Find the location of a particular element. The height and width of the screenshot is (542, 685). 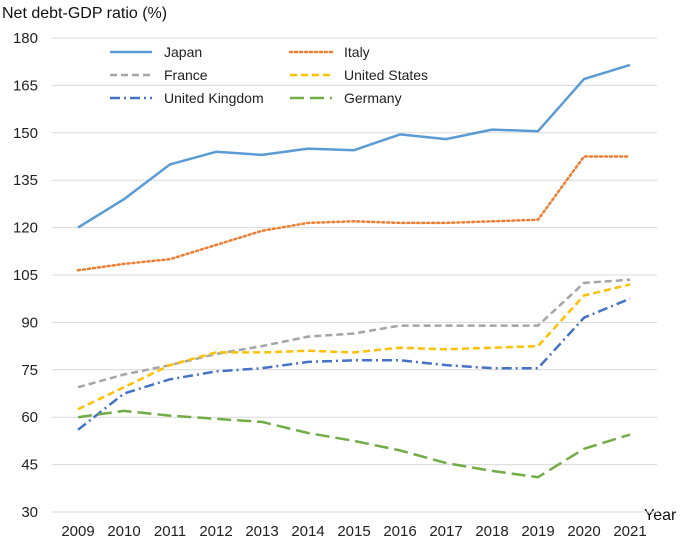

x-tick-label: 2019 is located at coordinates (537, 531).